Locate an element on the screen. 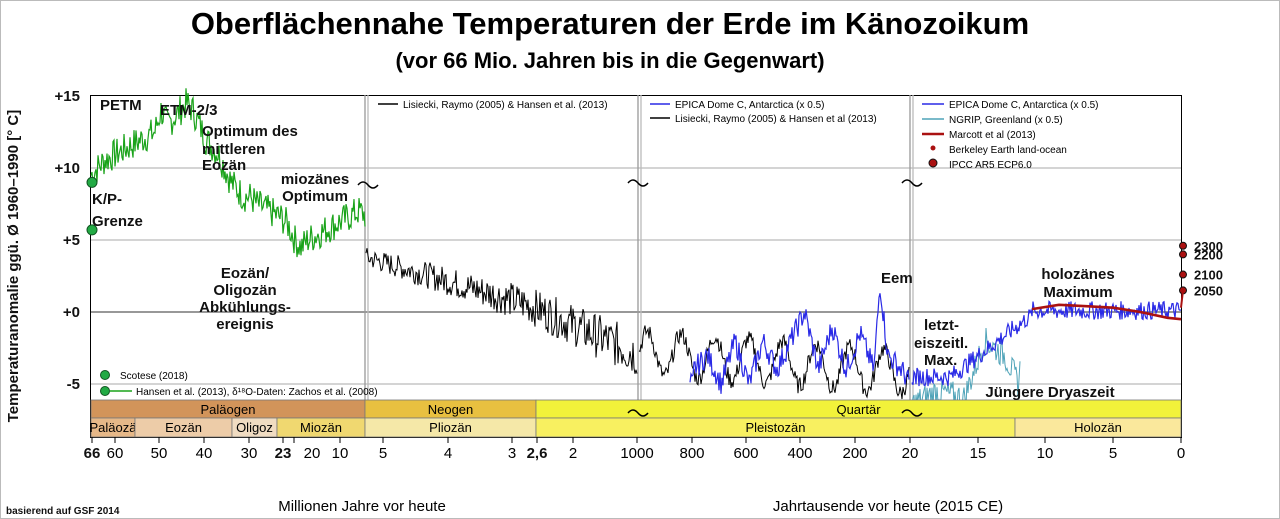 This screenshot has width=1280, height=519. series-epica-line-p3 is located at coordinates (799, 343).